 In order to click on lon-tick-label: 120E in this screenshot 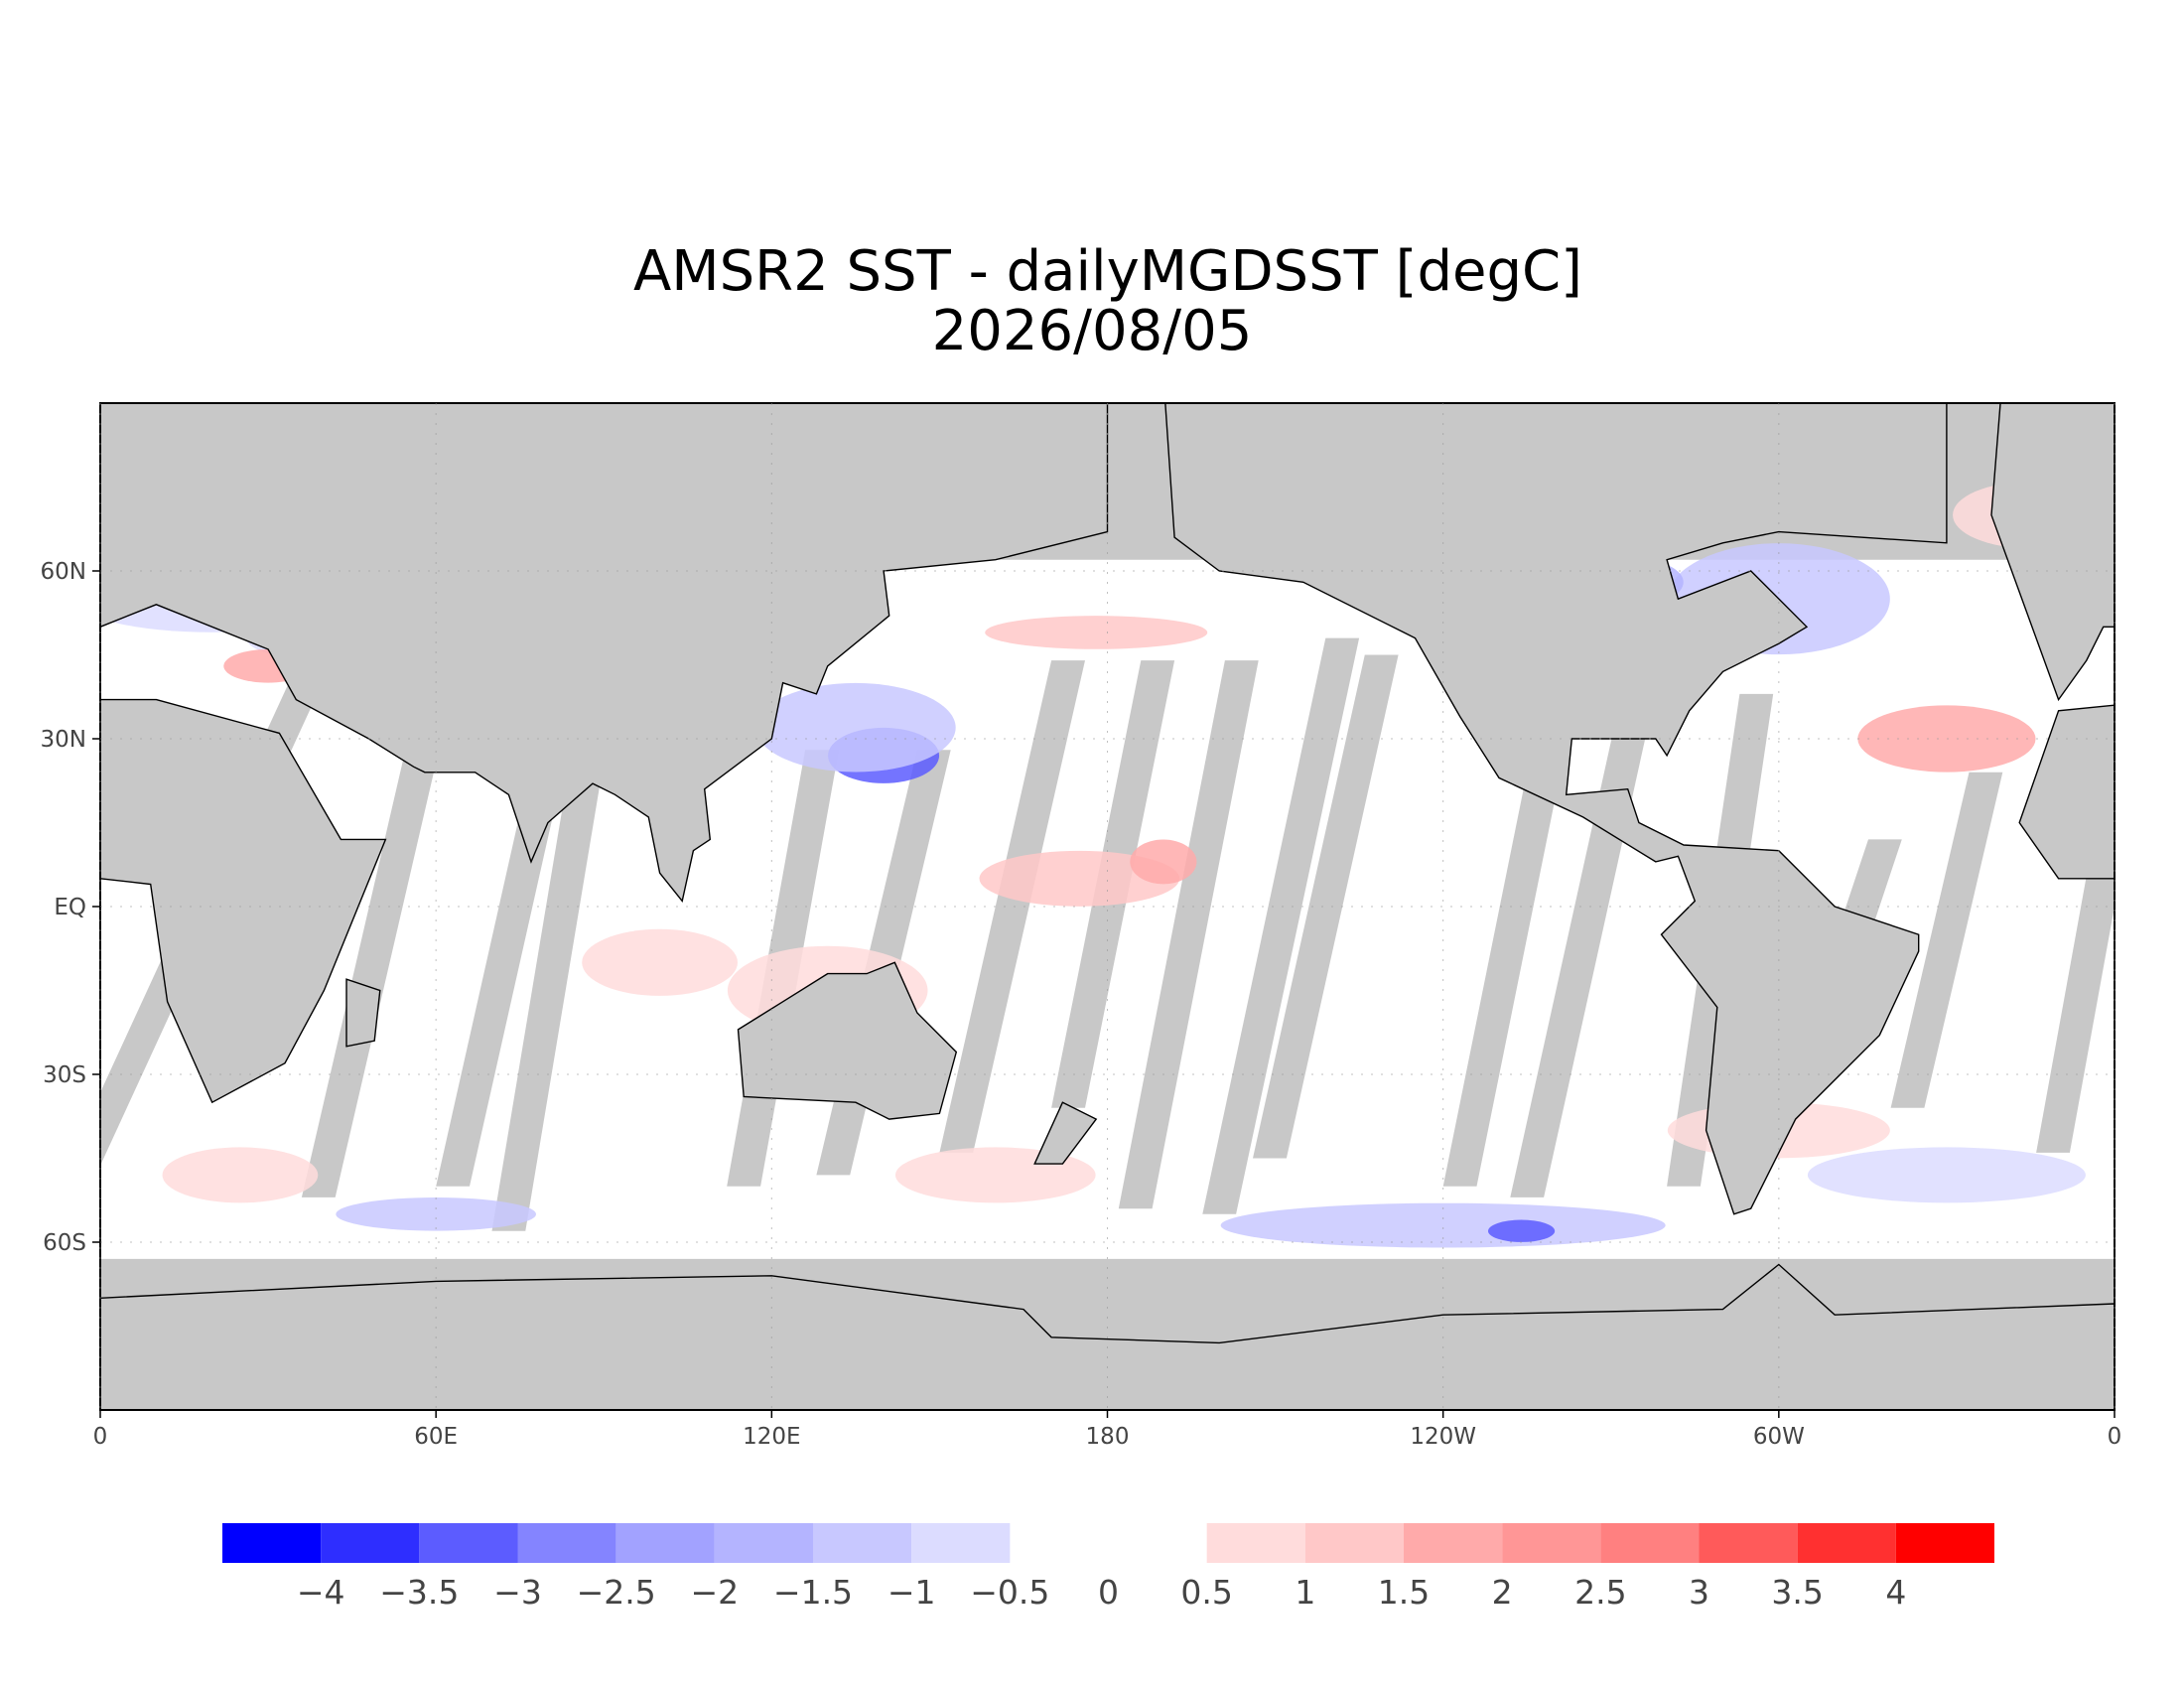, I will do `click(771, 1437)`.